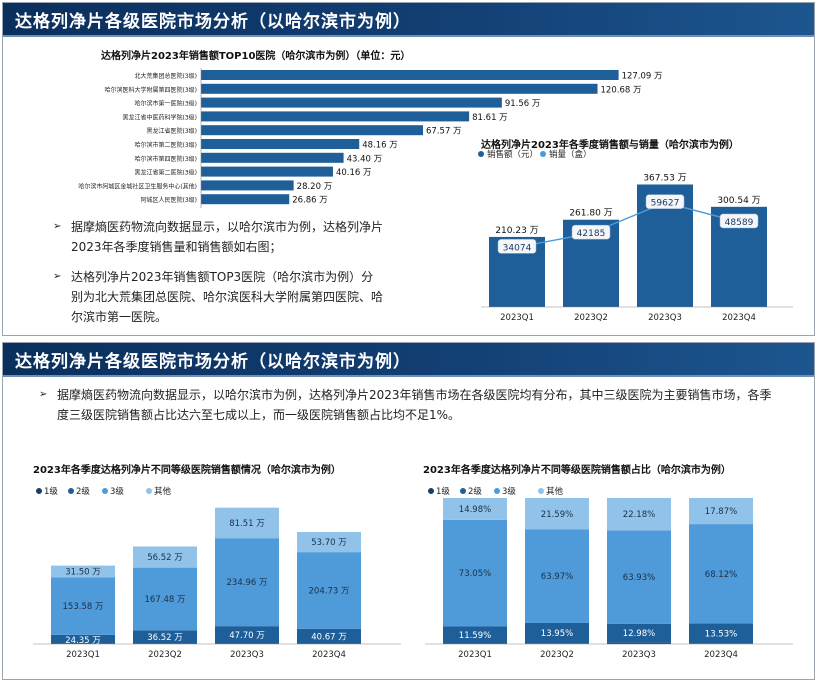  Describe the element at coordinates (610, 145) in the screenshot. I see `combo-chart-title: 达格列净片2023年各季度销售额与销量（哈尔滨市为例）` at that location.